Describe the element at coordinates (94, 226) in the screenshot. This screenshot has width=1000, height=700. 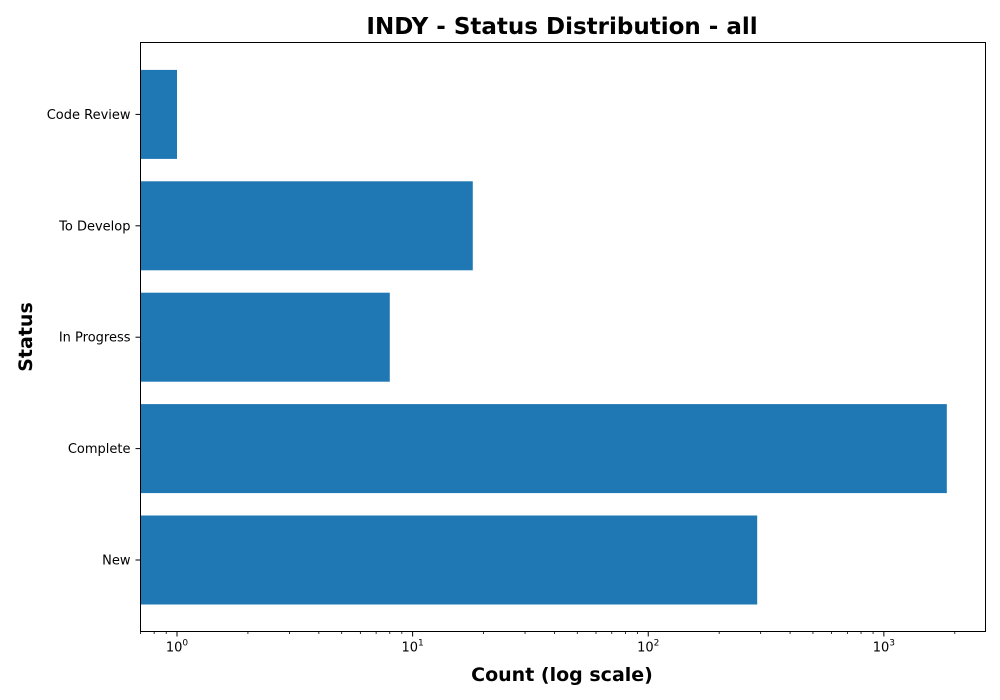
I see `y-tick-label-to-develop: To Develop` at that location.